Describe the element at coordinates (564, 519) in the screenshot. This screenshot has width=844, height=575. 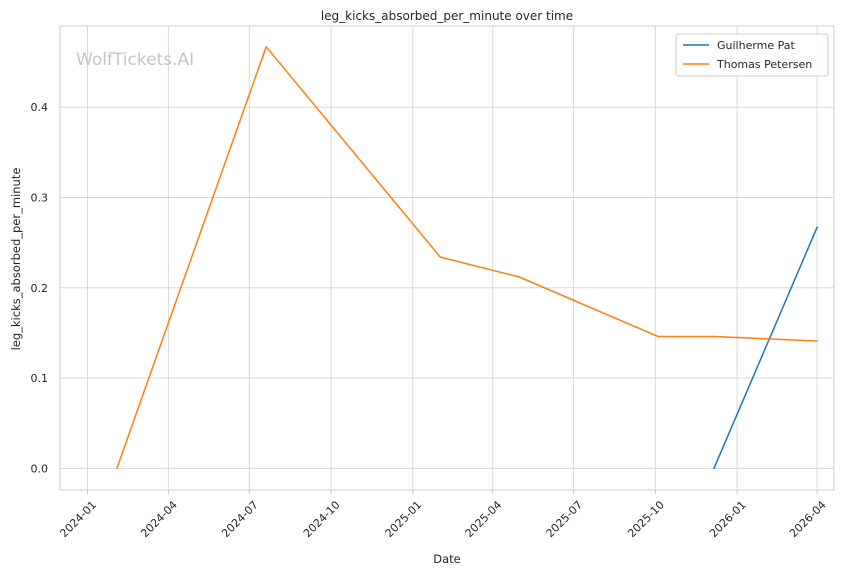
I see `x-tick-label: 2025-07` at that location.